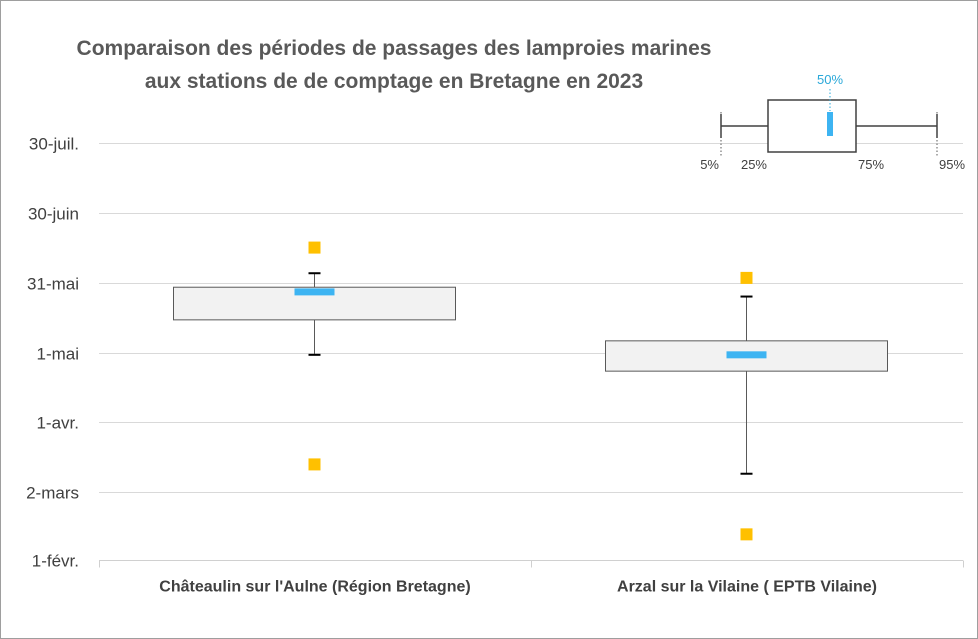 This screenshot has width=978, height=639. Describe the element at coordinates (747, 587) in the screenshot. I see `category-label: Arzal sur la Vilaine ( EPTB Vilaine)` at that location.